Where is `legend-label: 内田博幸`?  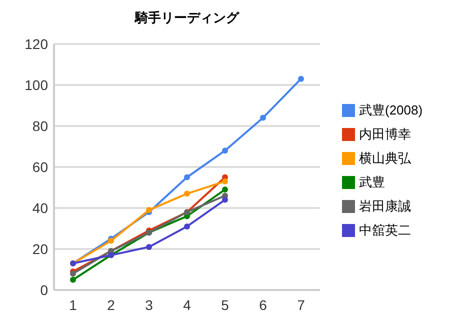 legend-label: 内田博幸 is located at coordinates (385, 134).